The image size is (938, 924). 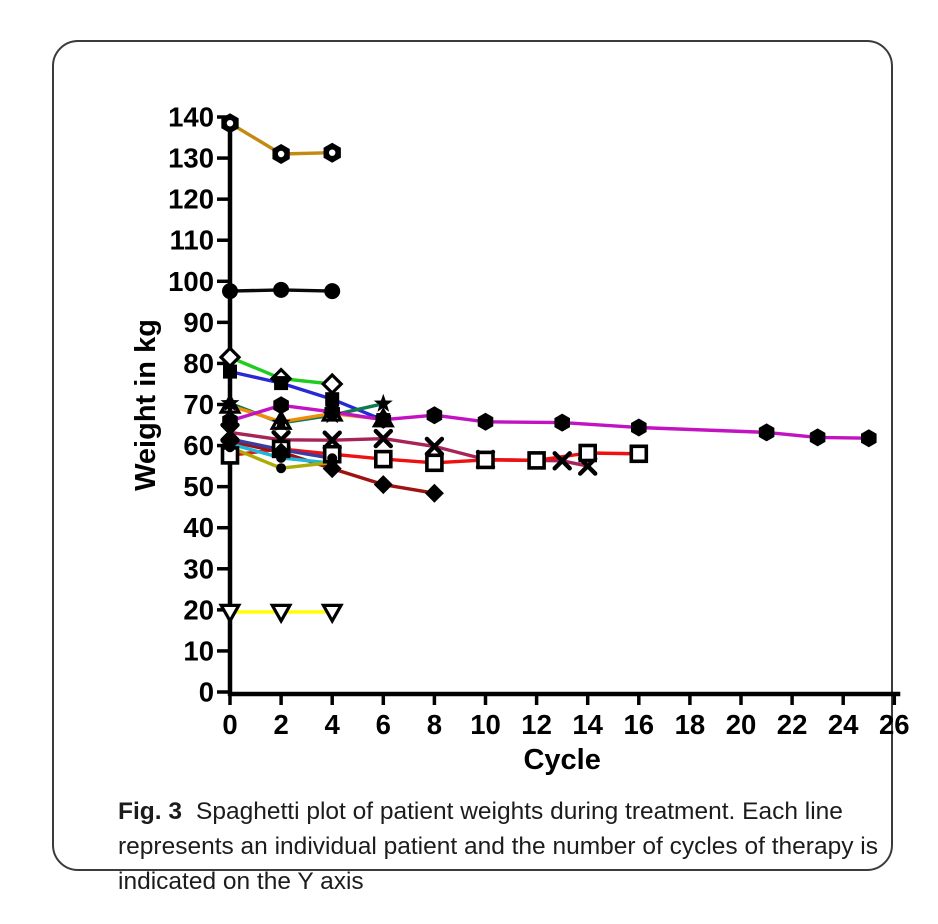 What do you see at coordinates (536, 724) in the screenshot?
I see `x-tick-label: 12` at bounding box center [536, 724].